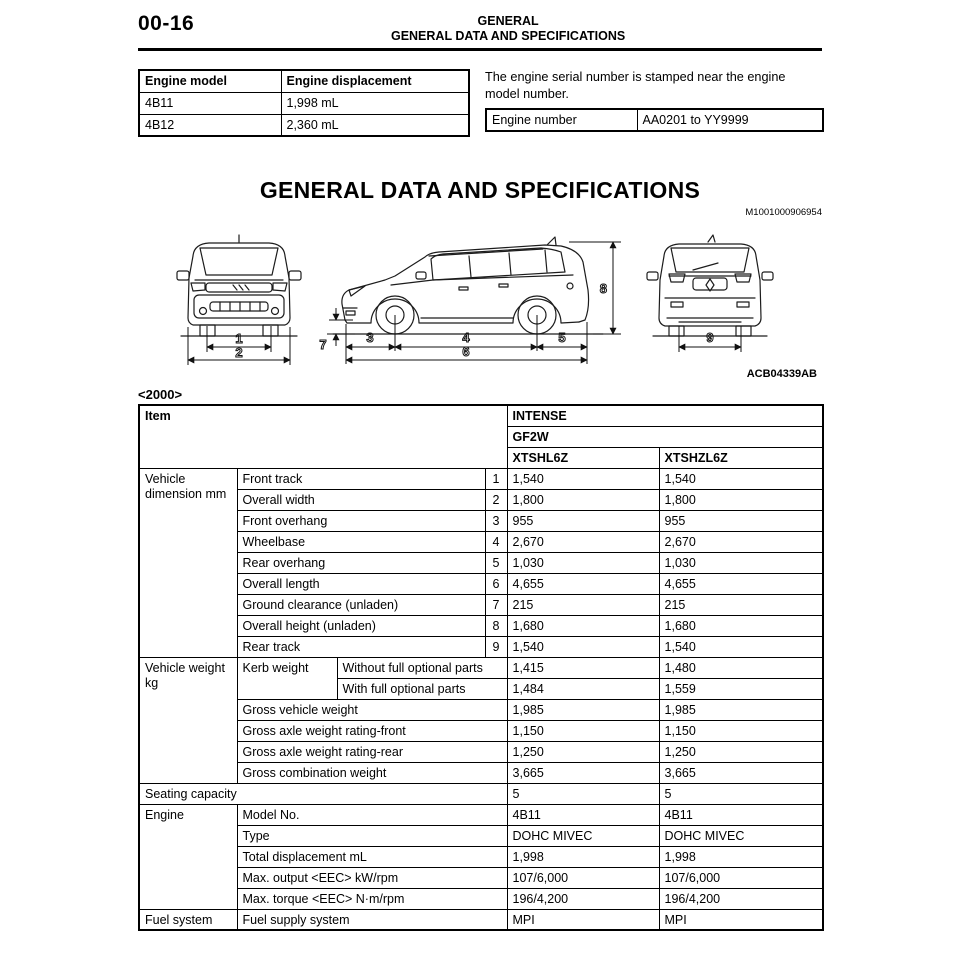 The image size is (956, 956). What do you see at coordinates (466, 337) in the screenshot?
I see `dim-label-4: 4` at bounding box center [466, 337].